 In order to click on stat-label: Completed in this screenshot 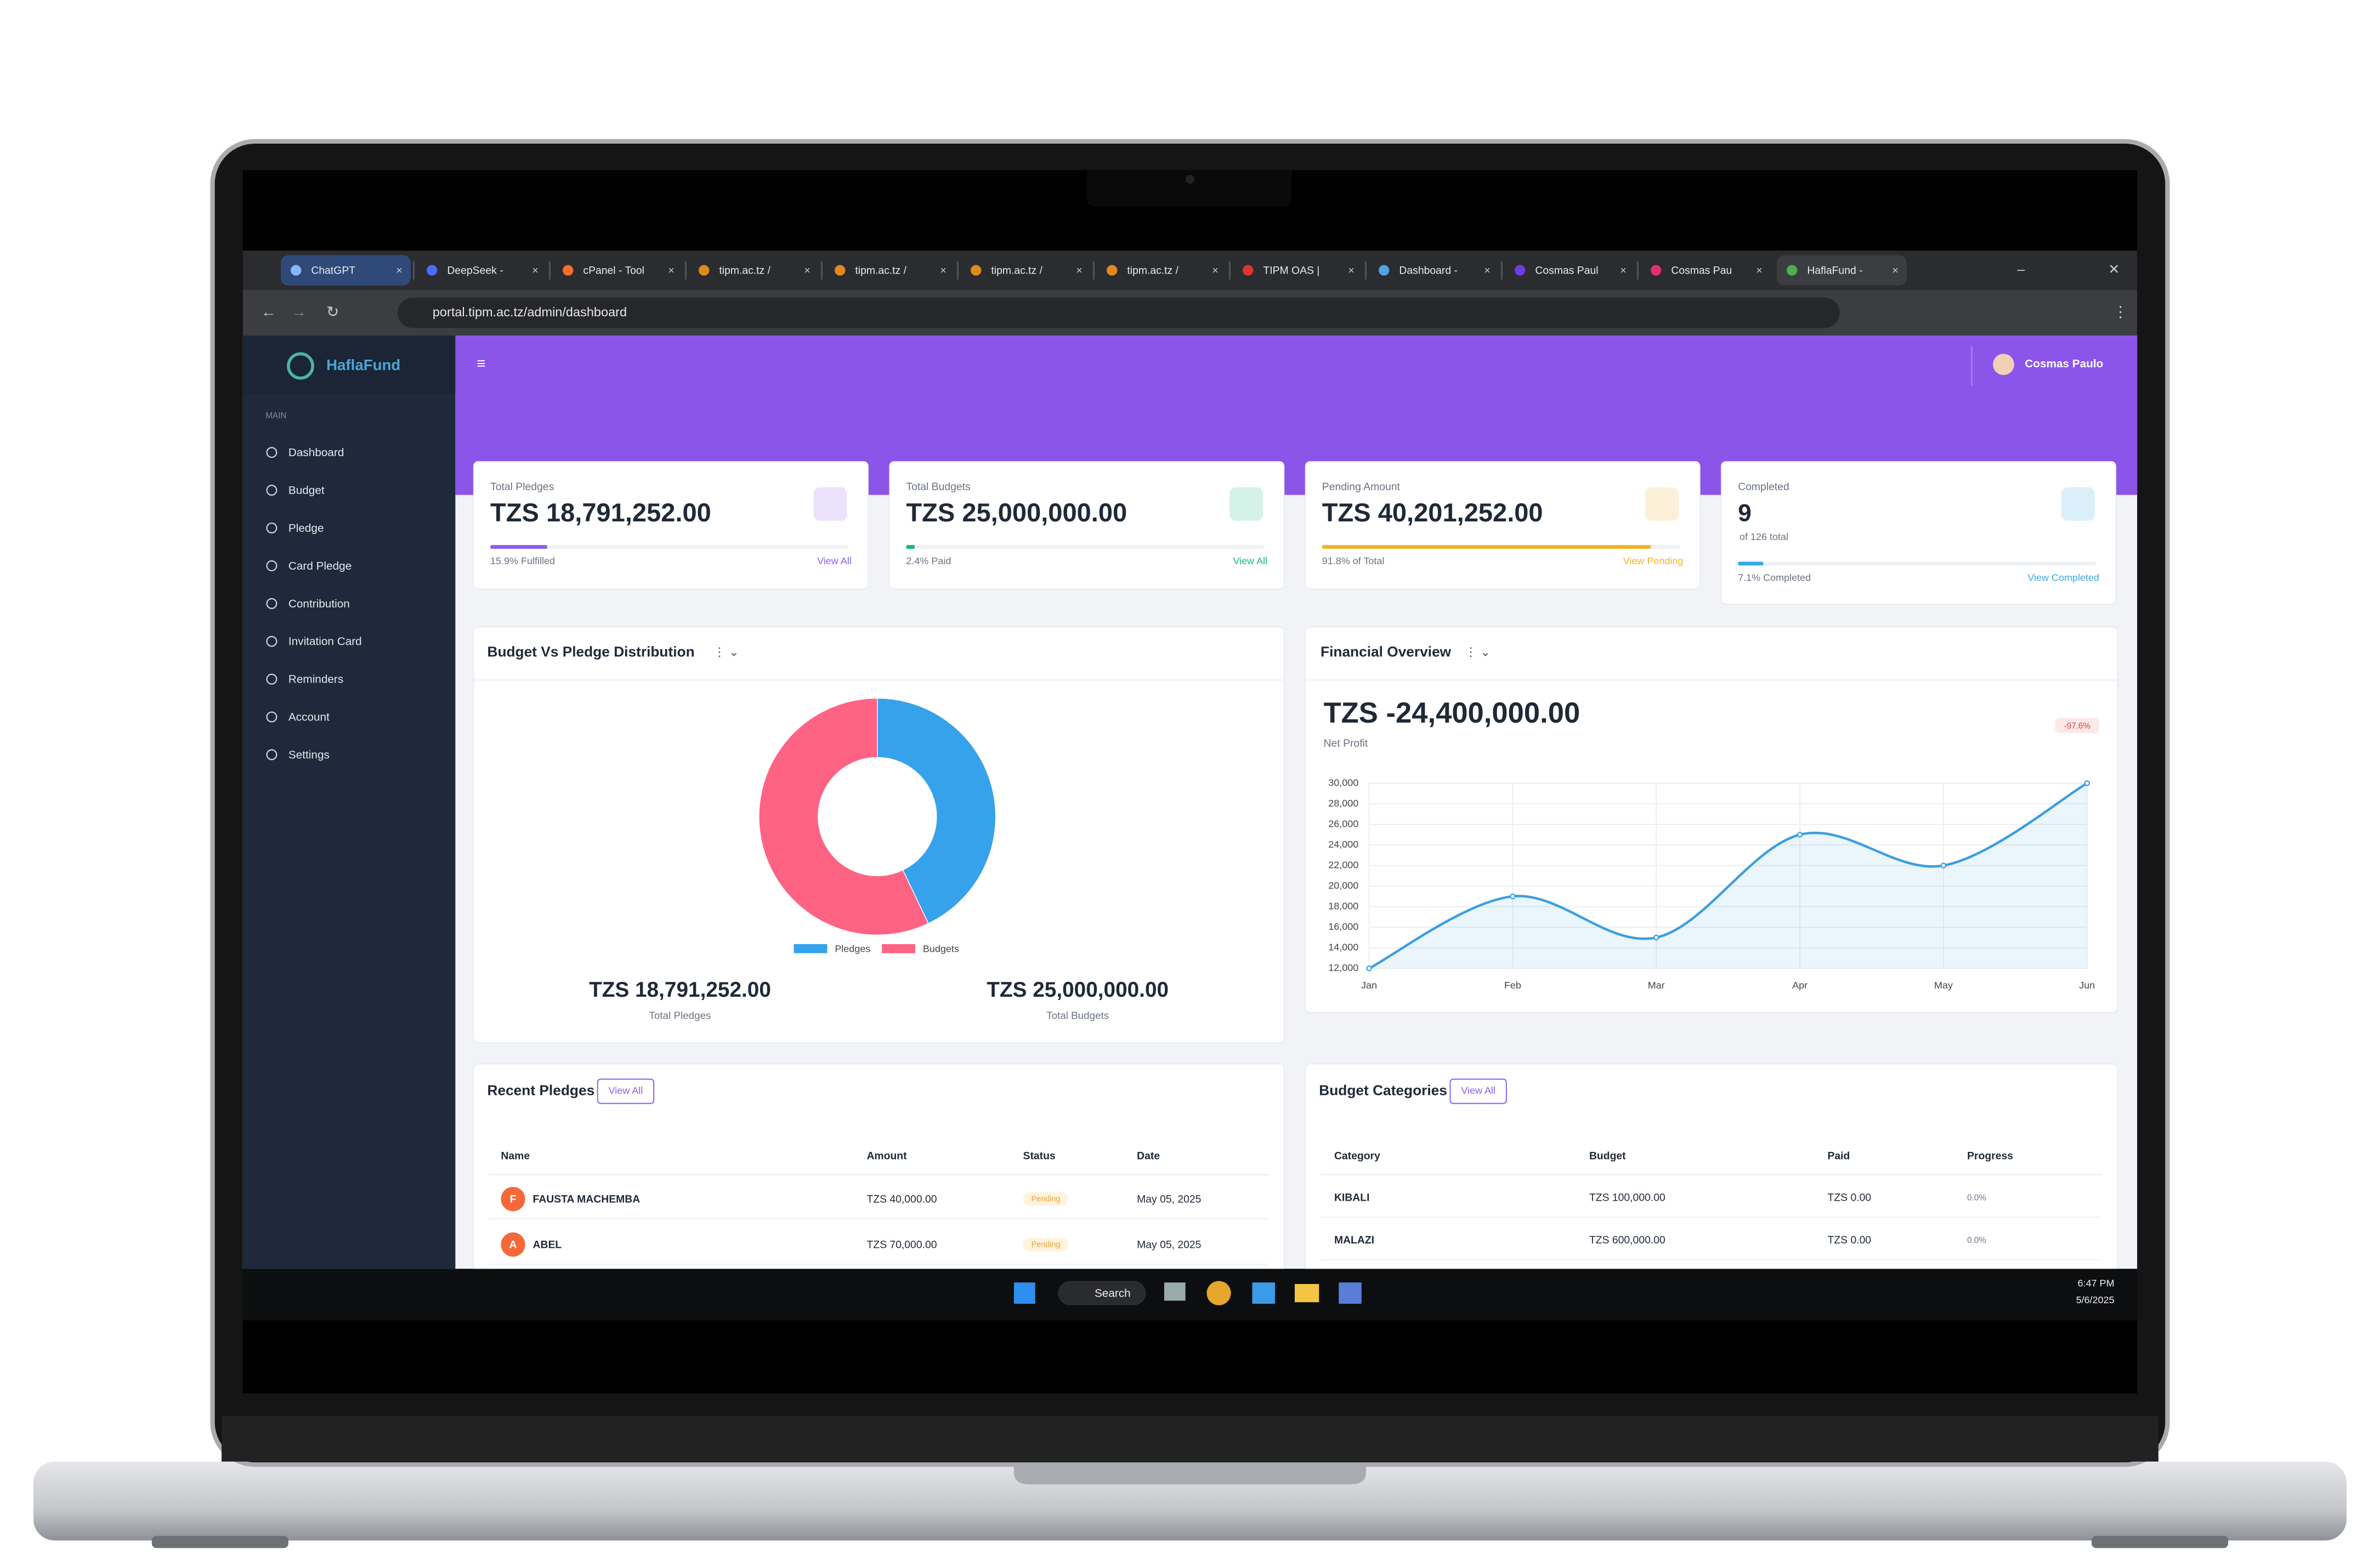, I will do `click(1763, 487)`.